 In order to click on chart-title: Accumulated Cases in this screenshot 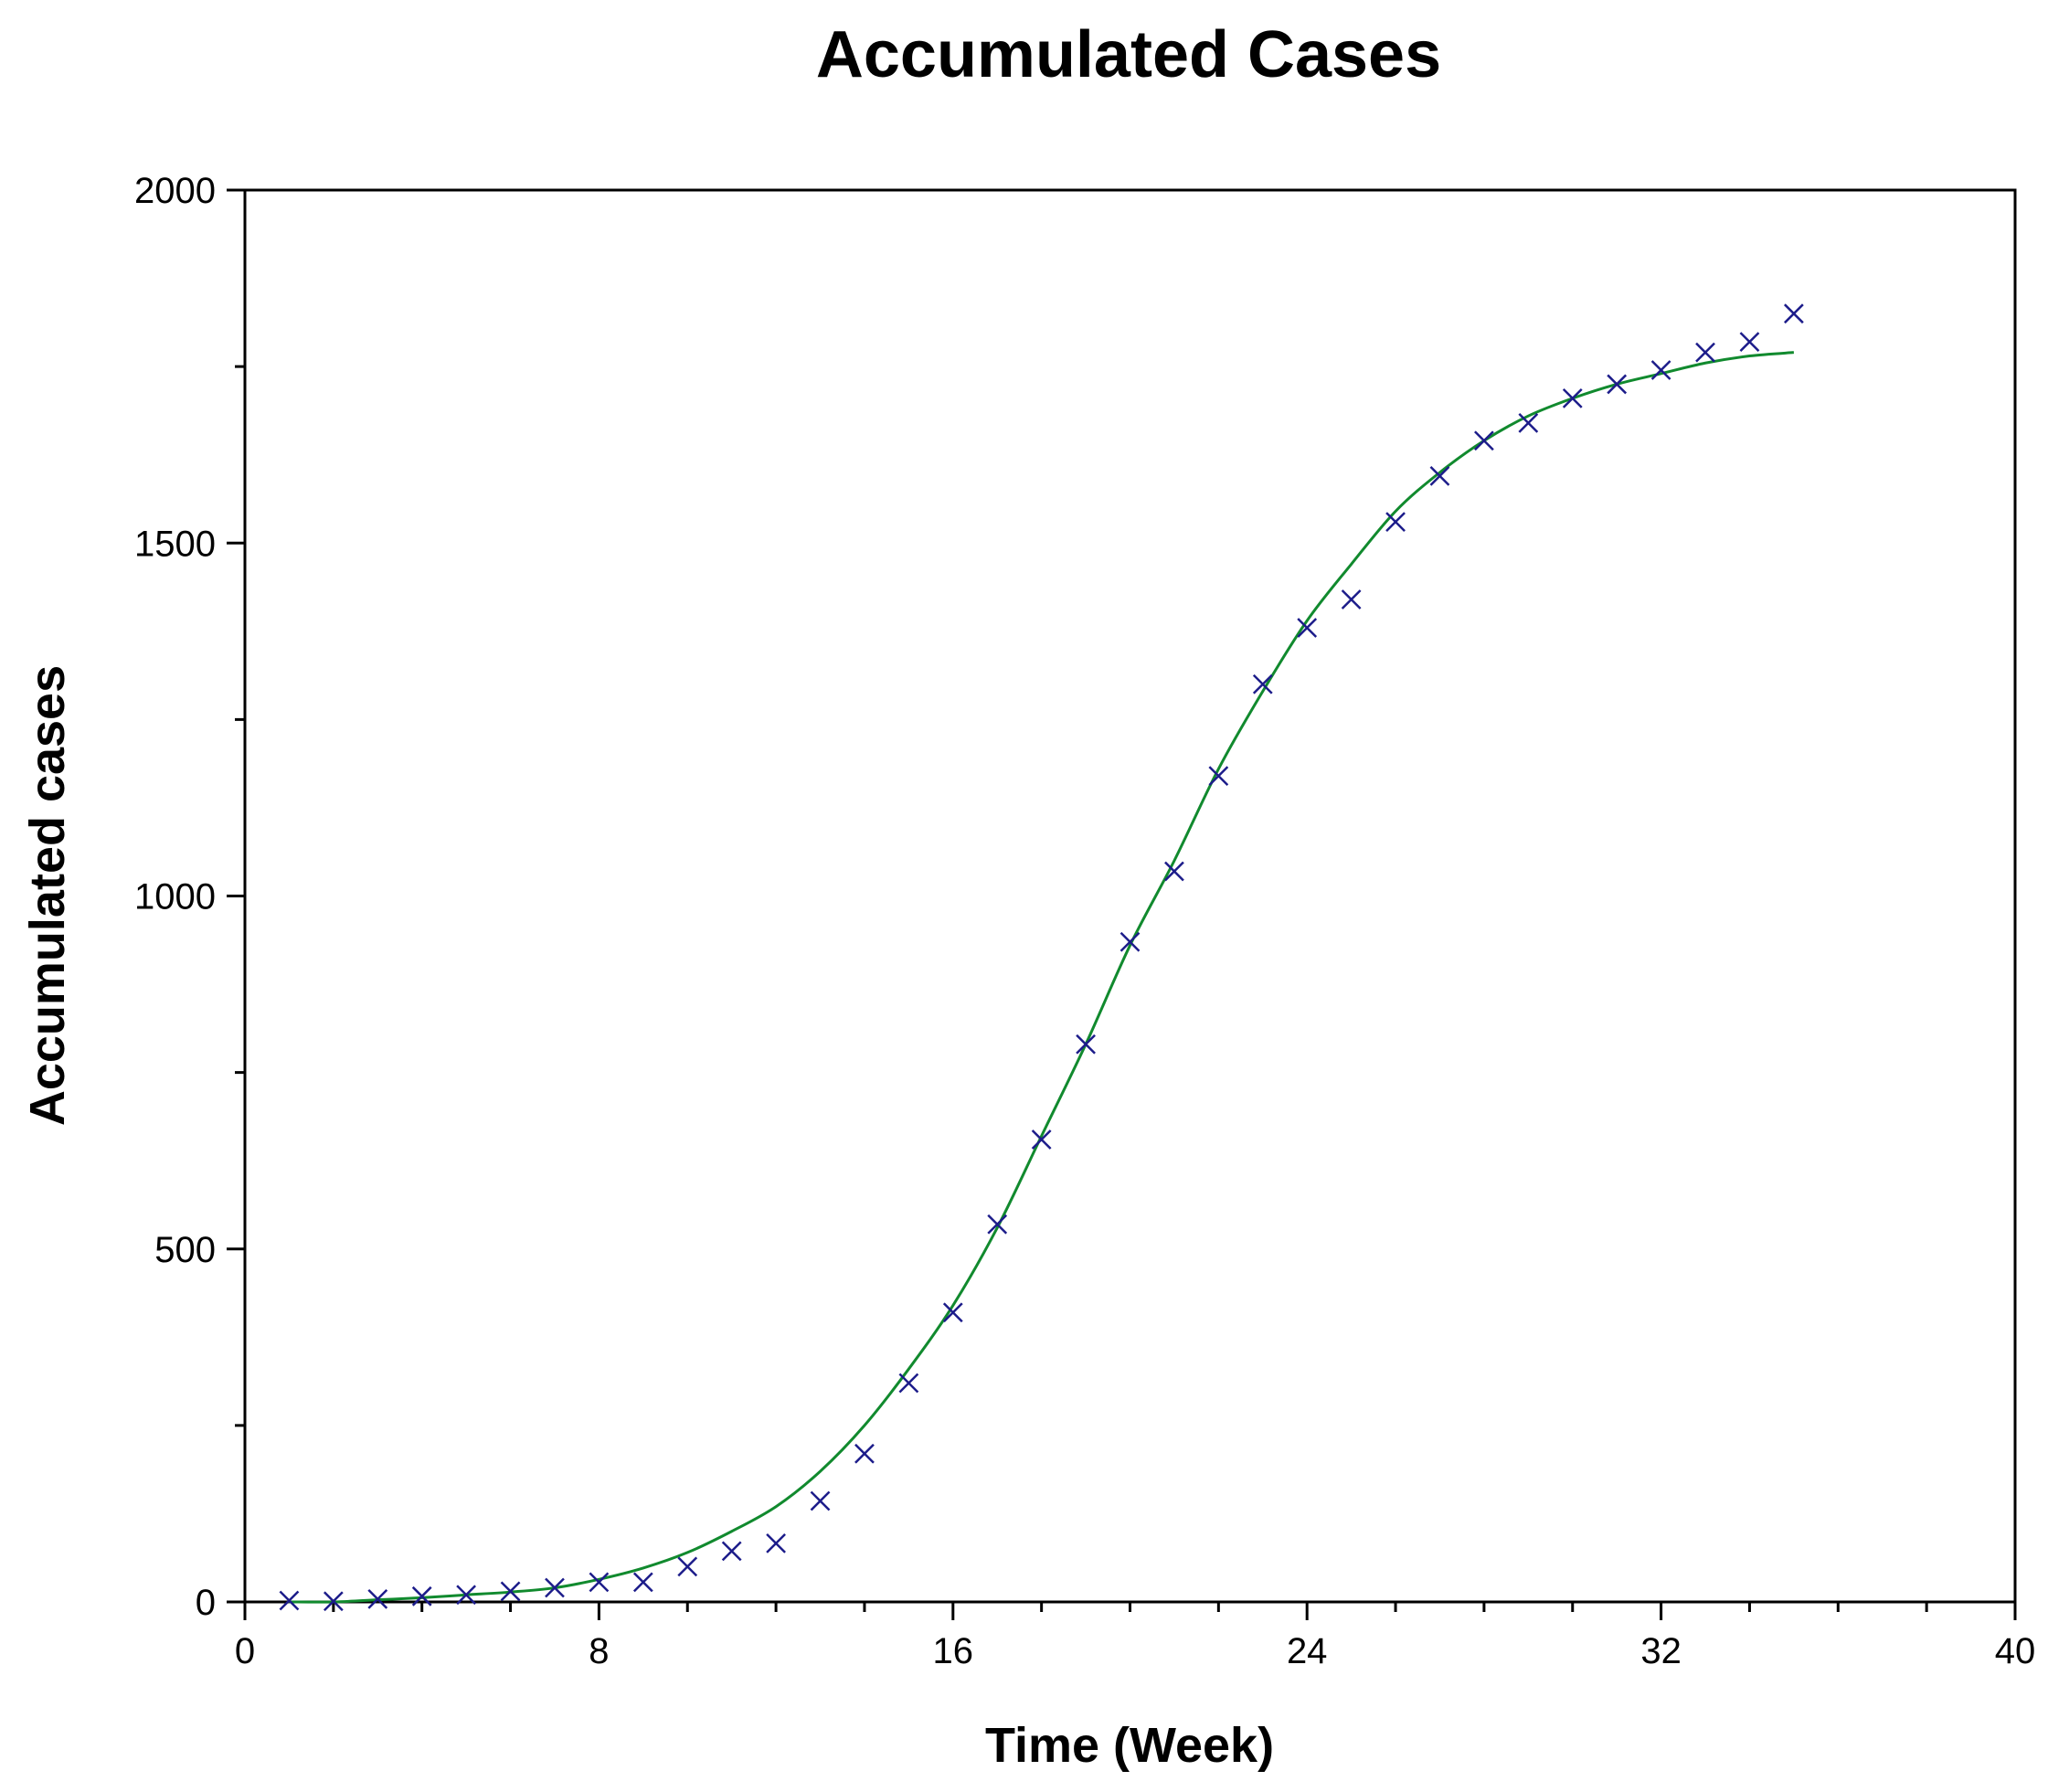, I will do `click(1128, 54)`.